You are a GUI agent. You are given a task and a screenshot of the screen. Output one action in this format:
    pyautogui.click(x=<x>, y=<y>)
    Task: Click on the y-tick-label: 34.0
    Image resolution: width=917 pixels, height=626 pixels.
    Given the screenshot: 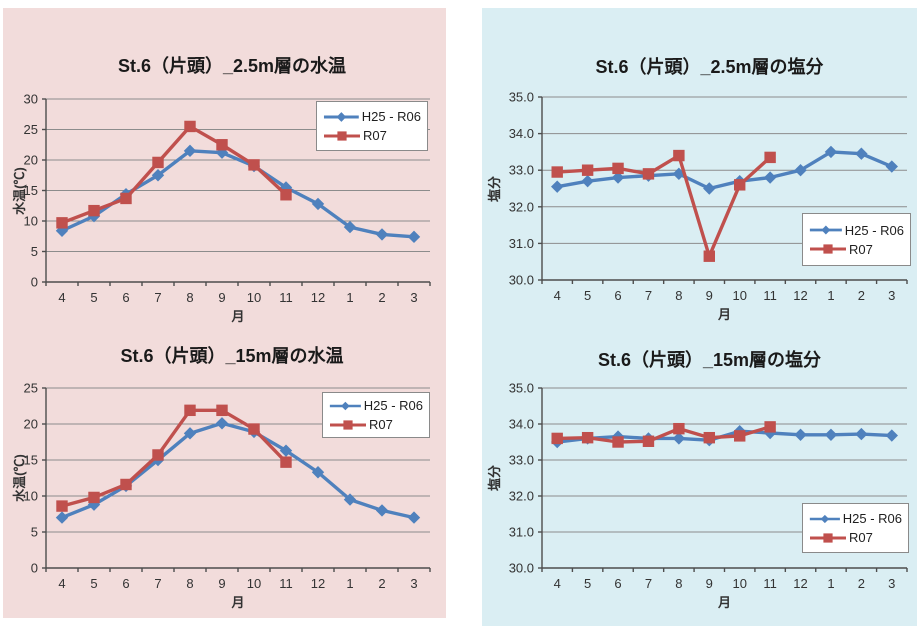 What is the action you would take?
    pyautogui.click(x=521, y=424)
    